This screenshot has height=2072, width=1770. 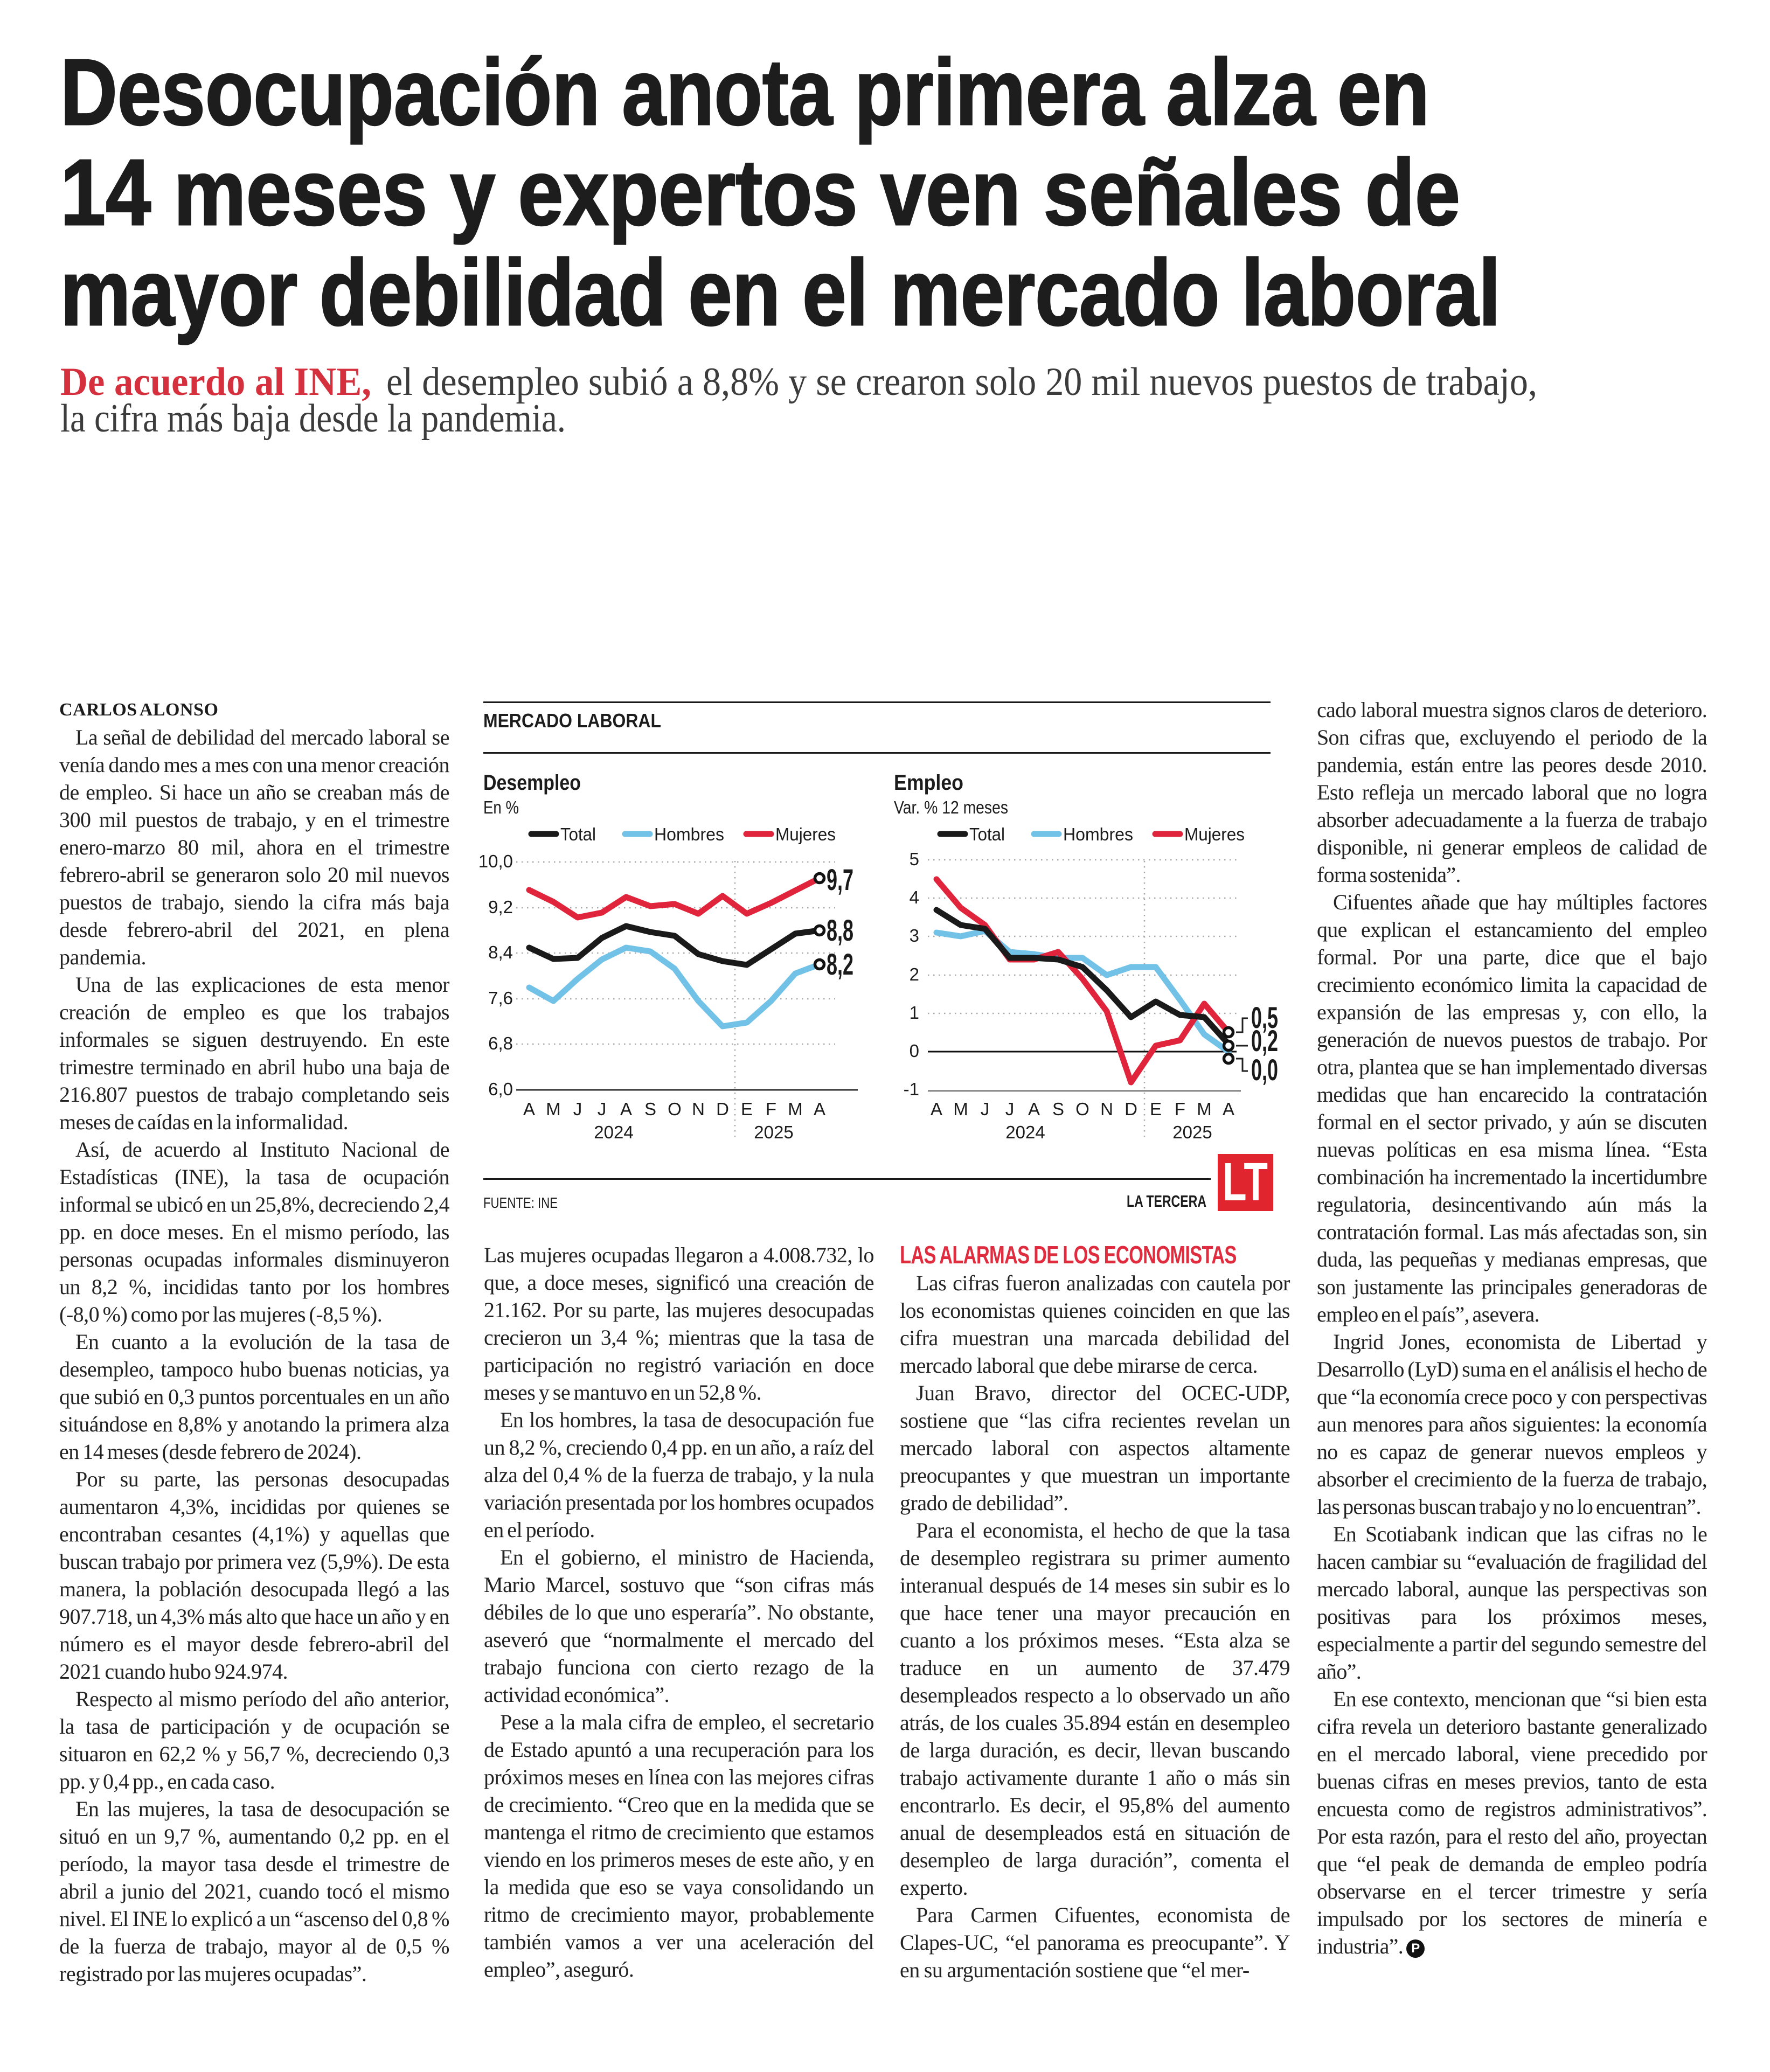 What do you see at coordinates (215, 382) in the screenshot?
I see `svg-text: De acuerdo al INE,` at bounding box center [215, 382].